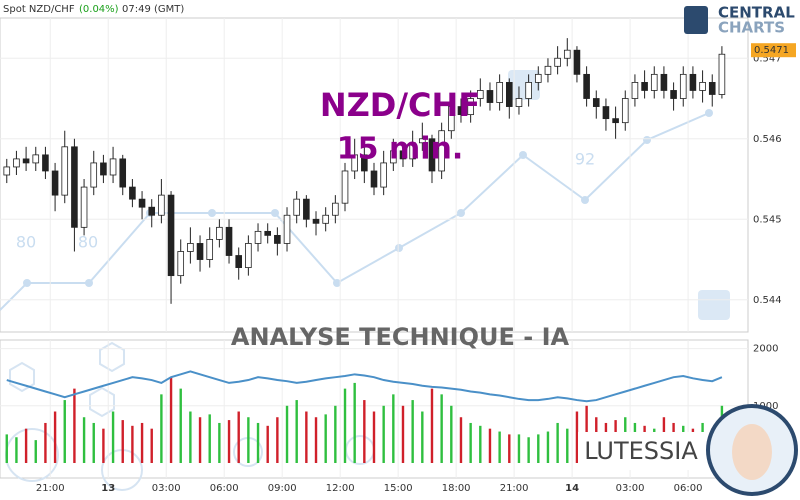  I want to click on y-tick-label: 0.546, so click(767, 139).